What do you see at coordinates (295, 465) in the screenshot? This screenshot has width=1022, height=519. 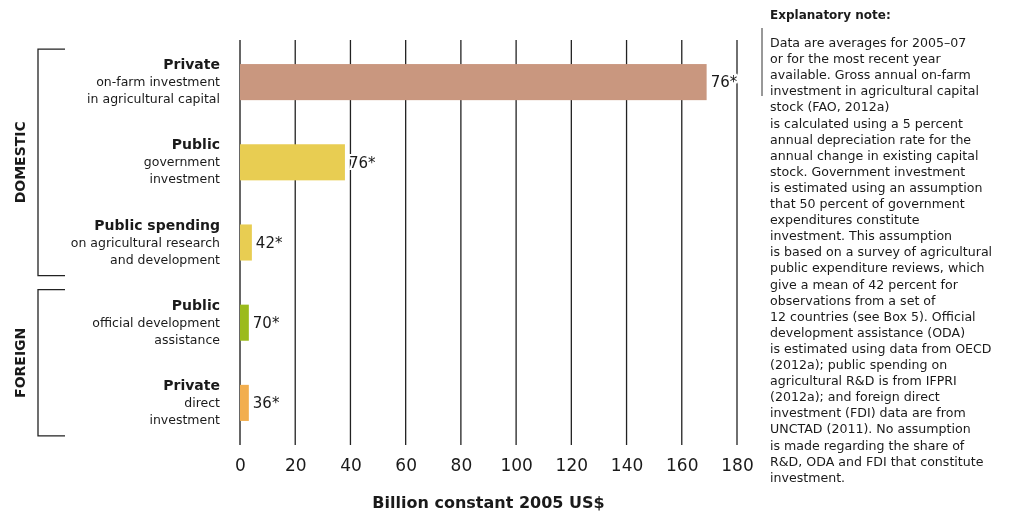 I see `x-tick-label: 20` at bounding box center [295, 465].